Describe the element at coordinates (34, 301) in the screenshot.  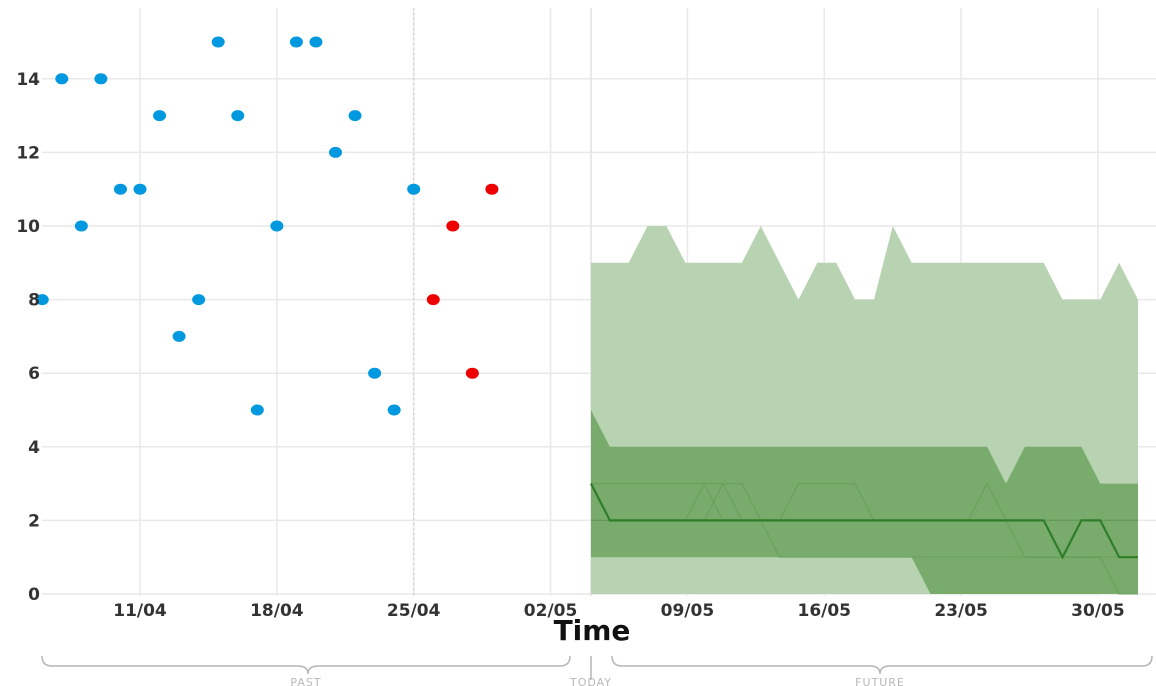
I see `y-tick-label: 8` at that location.